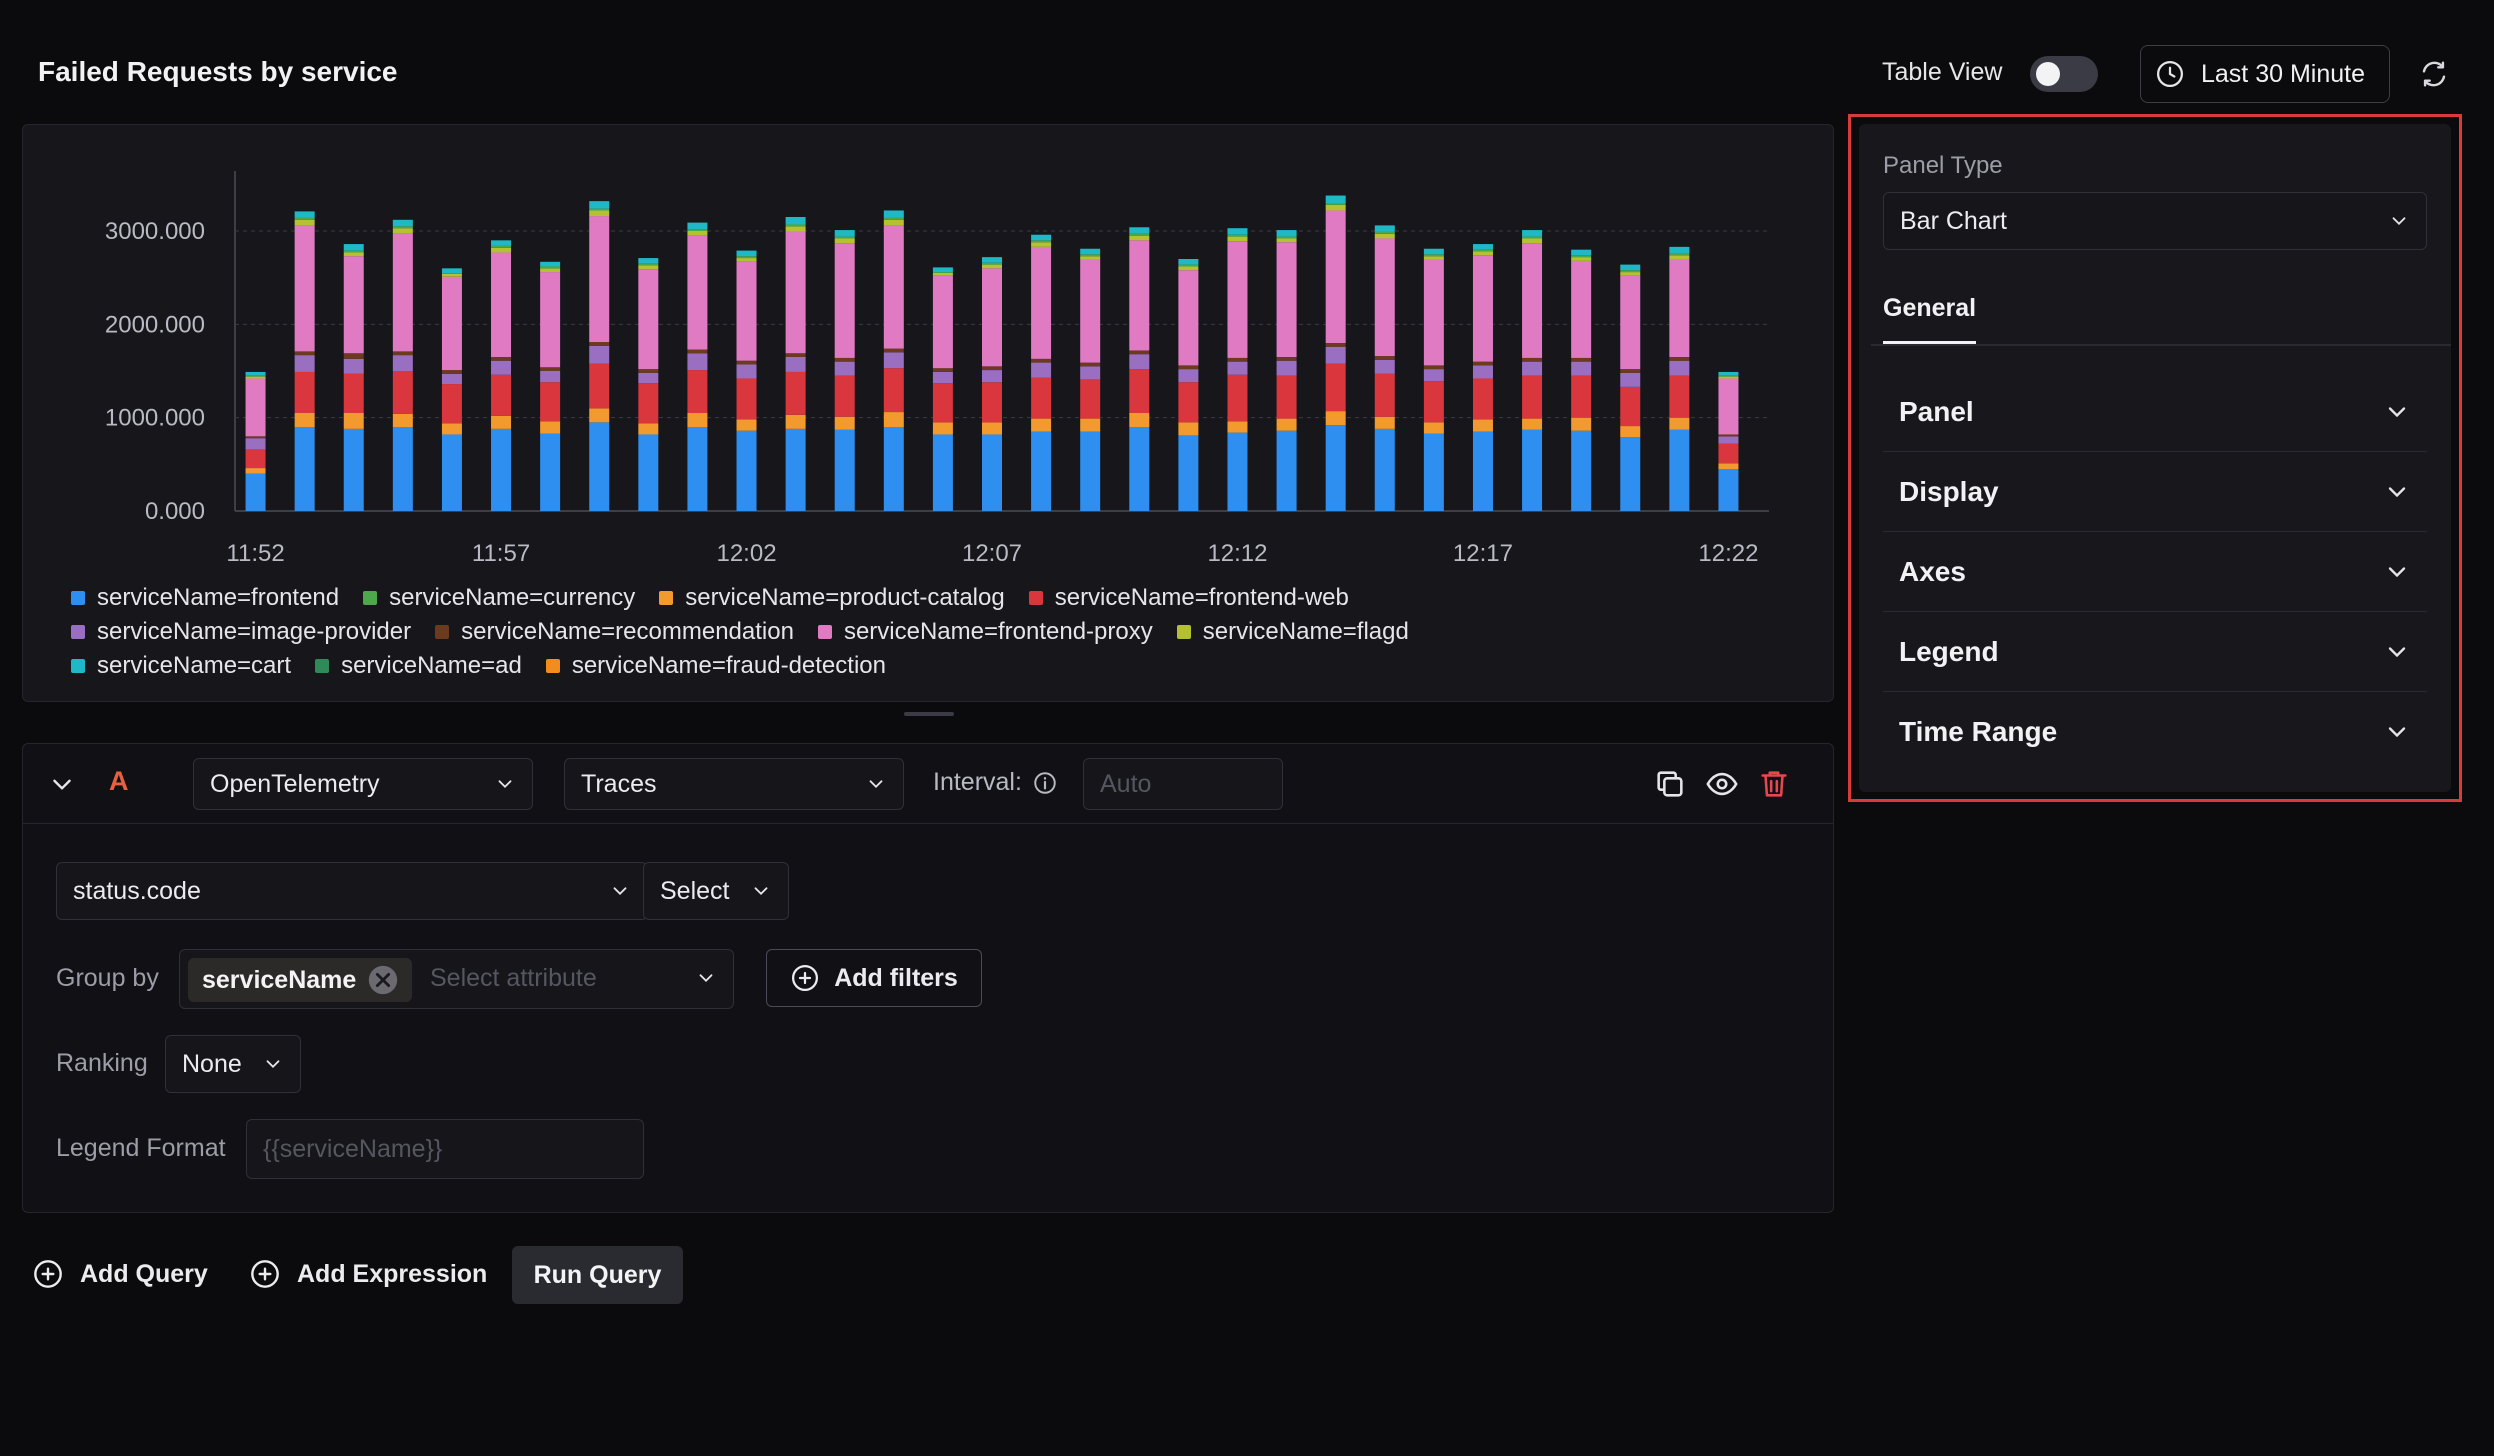  I want to click on legend-item: serviceName=frontend-proxy, so click(985, 632).